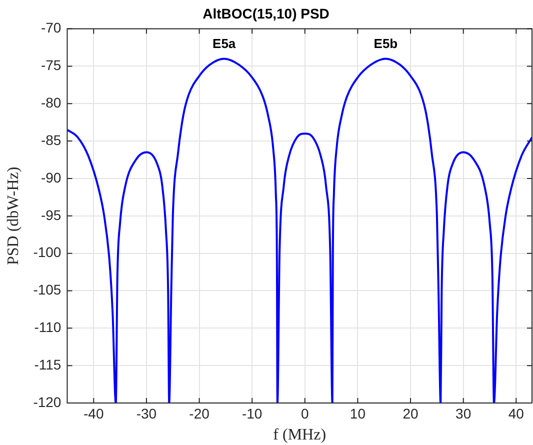  I want to click on x-tick-label: 30, so click(464, 413).